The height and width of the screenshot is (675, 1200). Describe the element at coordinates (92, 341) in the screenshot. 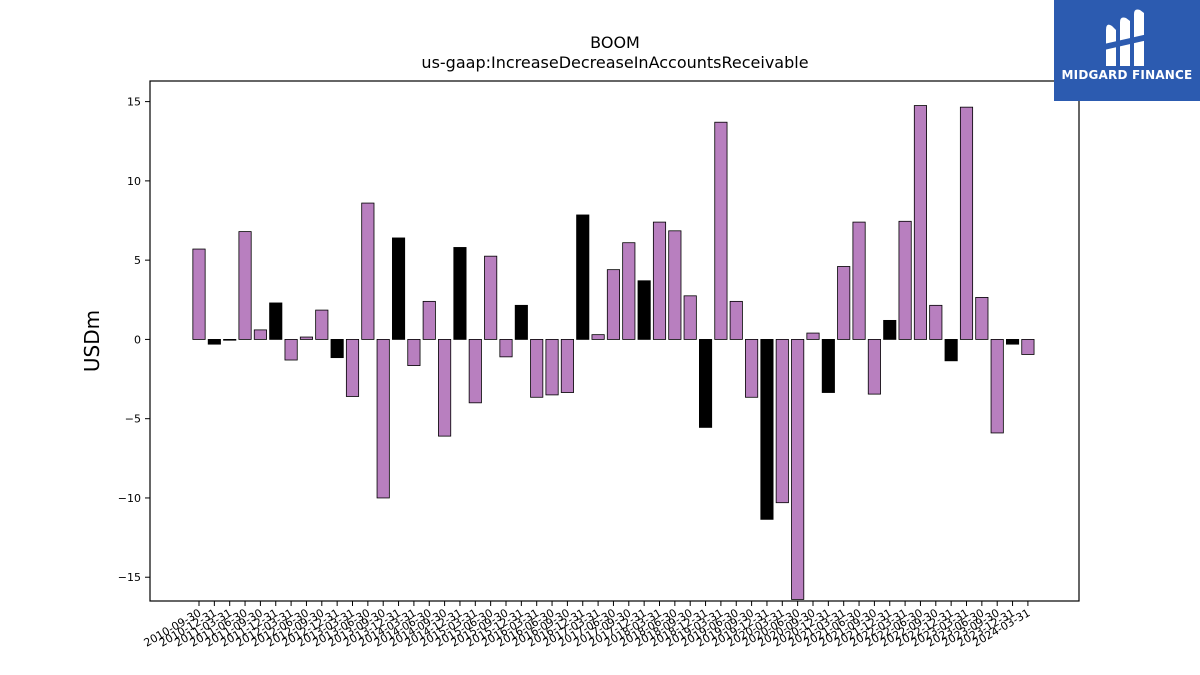

I see `y-axis-label: USDm` at that location.